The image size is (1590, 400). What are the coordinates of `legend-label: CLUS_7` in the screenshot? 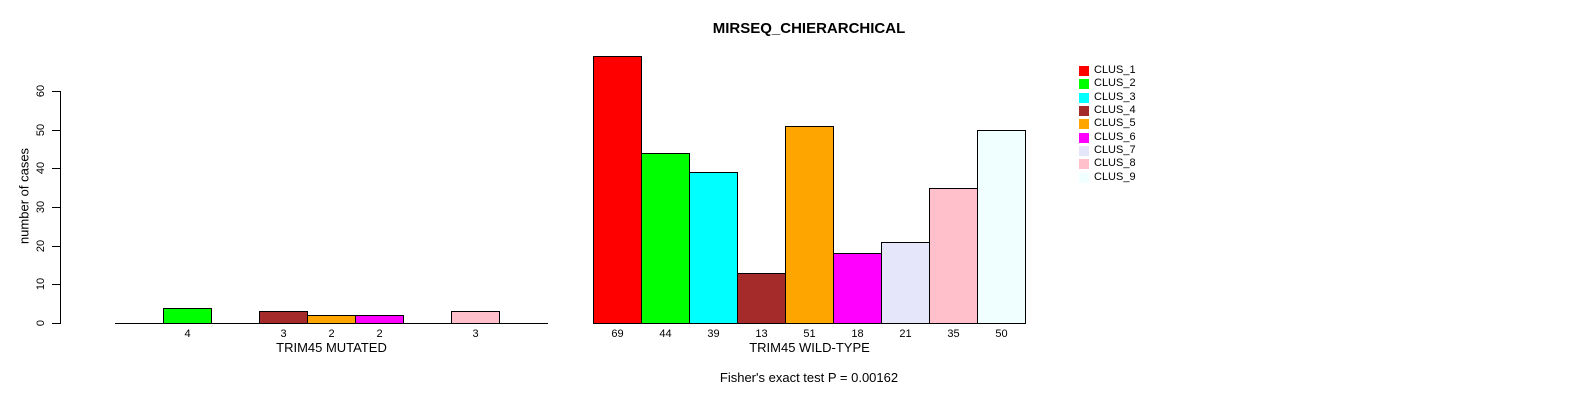 It's located at (1115, 150).